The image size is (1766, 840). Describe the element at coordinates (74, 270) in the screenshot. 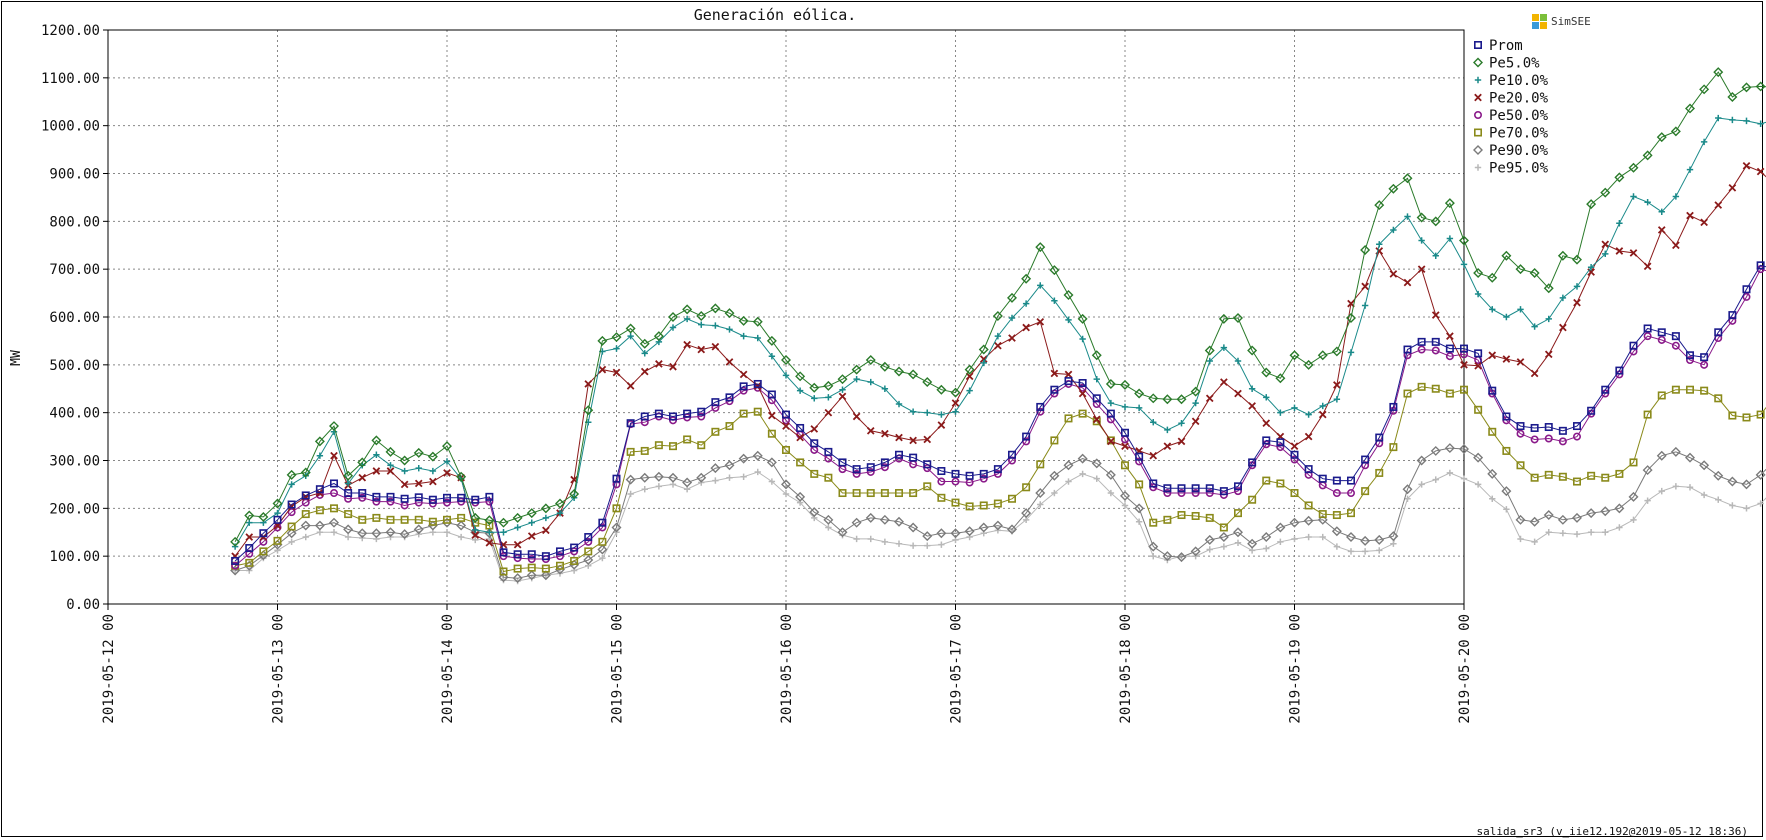

I see `y-tick-label: 700.00` at that location.